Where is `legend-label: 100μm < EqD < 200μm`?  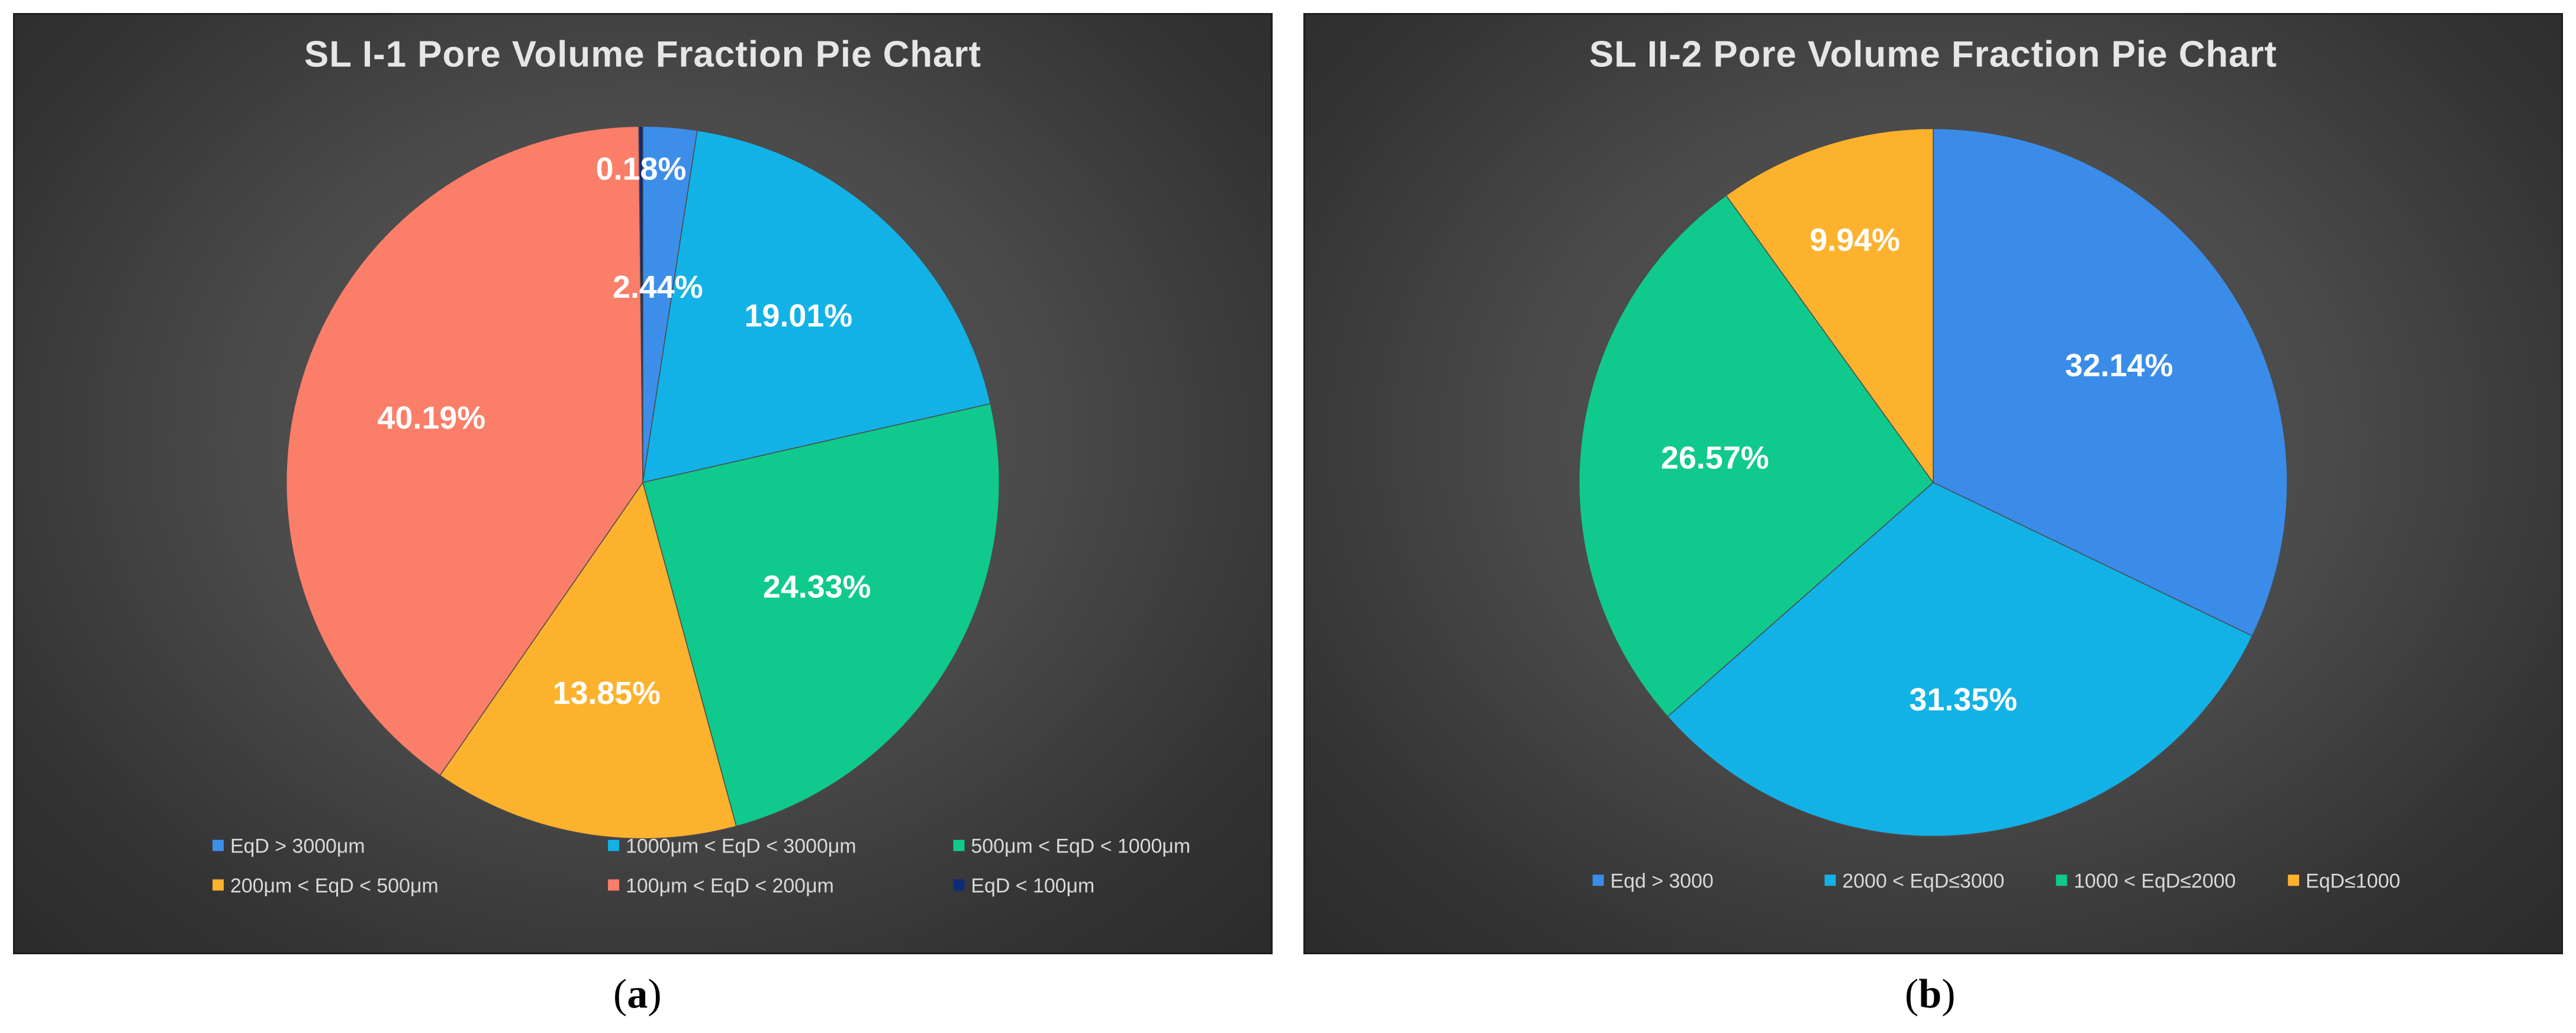 legend-label: 100μm < EqD < 200μm is located at coordinates (730, 885).